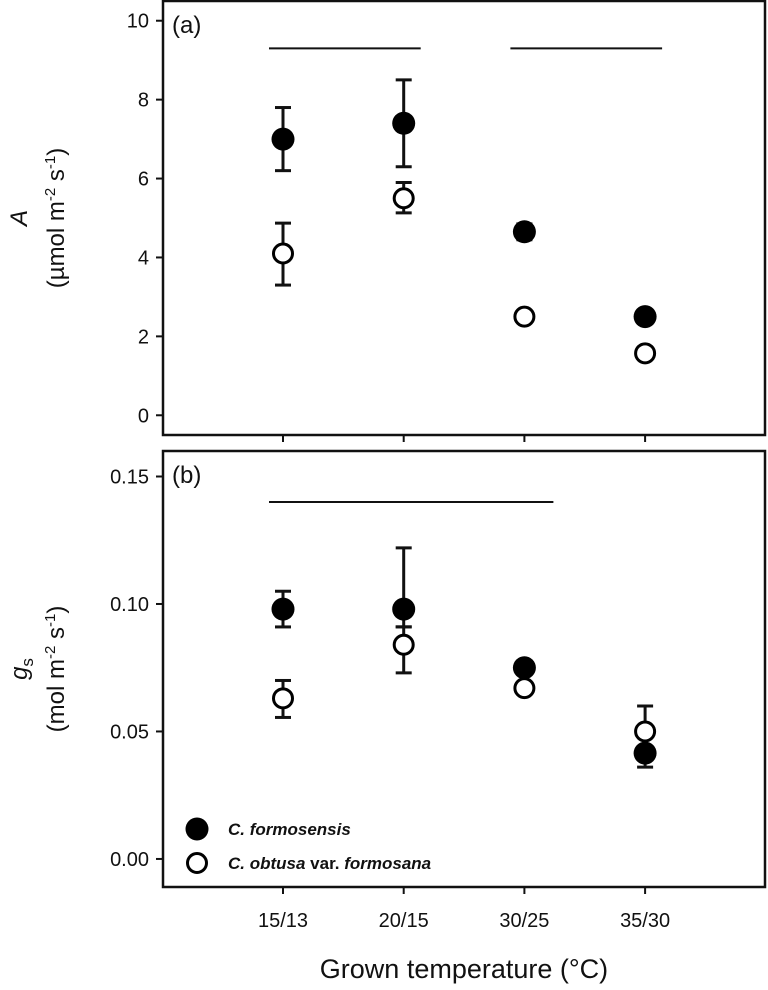 This screenshot has height=990, width=768. Describe the element at coordinates (56, 244) in the screenshot. I see `y-units-part: (µmol m` at that location.